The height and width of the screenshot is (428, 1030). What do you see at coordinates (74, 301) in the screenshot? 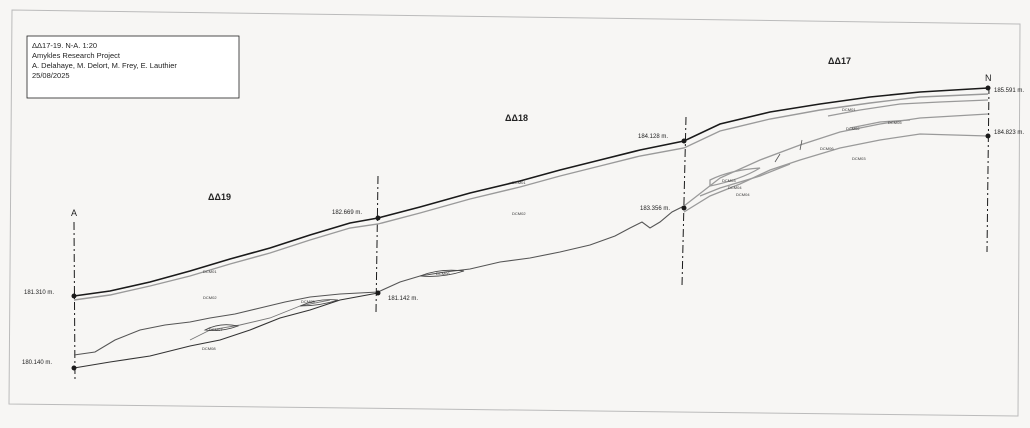
I see `section-line-a` at bounding box center [74, 301].